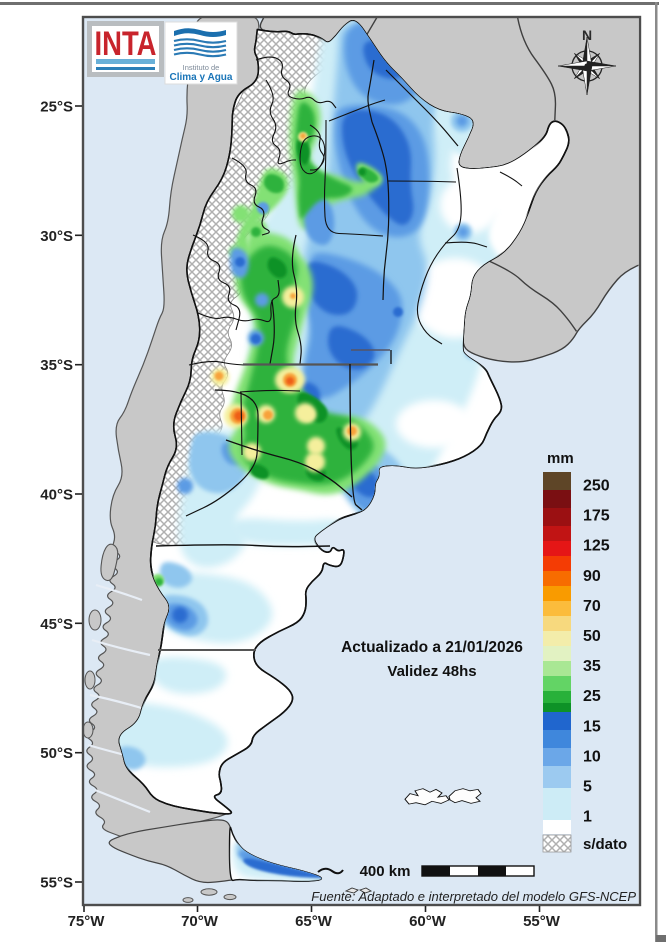  What do you see at coordinates (592, 696) in the screenshot?
I see `svg-text: 25` at bounding box center [592, 696].